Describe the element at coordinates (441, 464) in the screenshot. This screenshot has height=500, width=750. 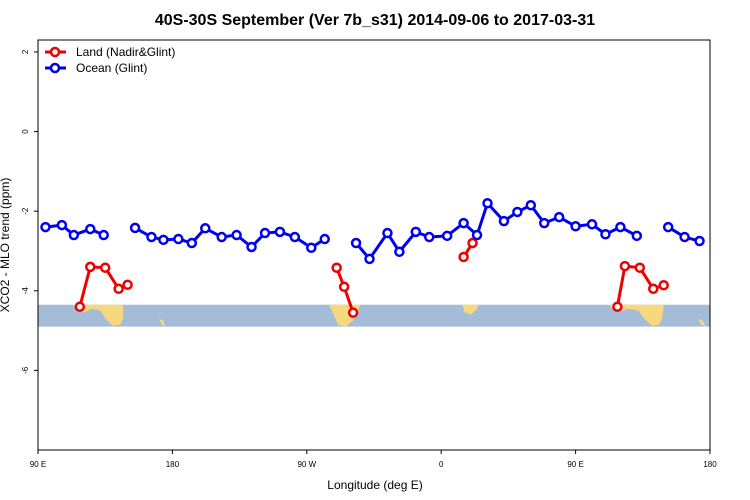
I see `x-tick-label: 0` at that location.